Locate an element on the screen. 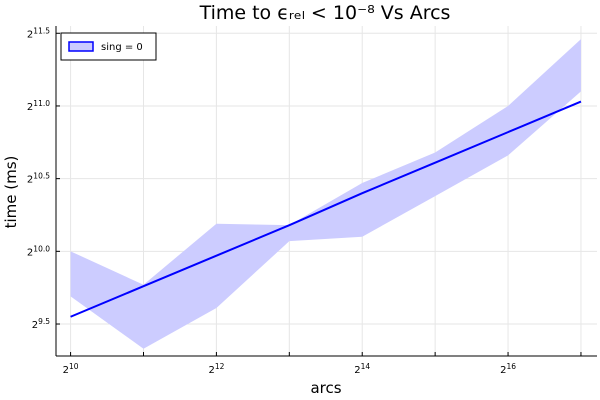 The image size is (600, 400). y-tick-label: 210.0 is located at coordinates (38, 251).